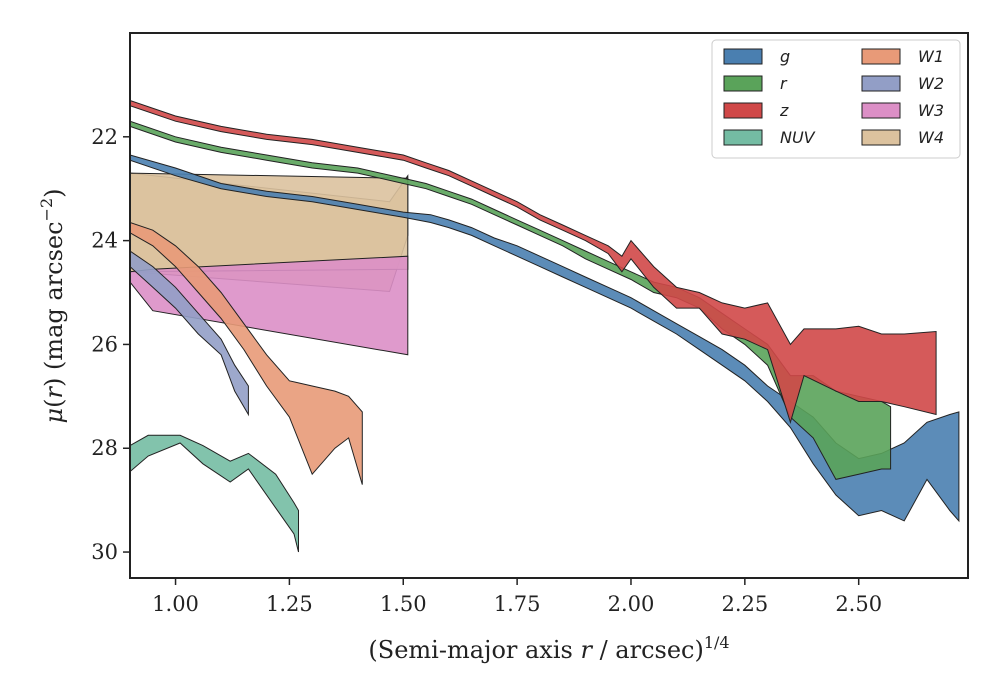  I want to click on x-tick-label: 1.00, so click(175, 604).